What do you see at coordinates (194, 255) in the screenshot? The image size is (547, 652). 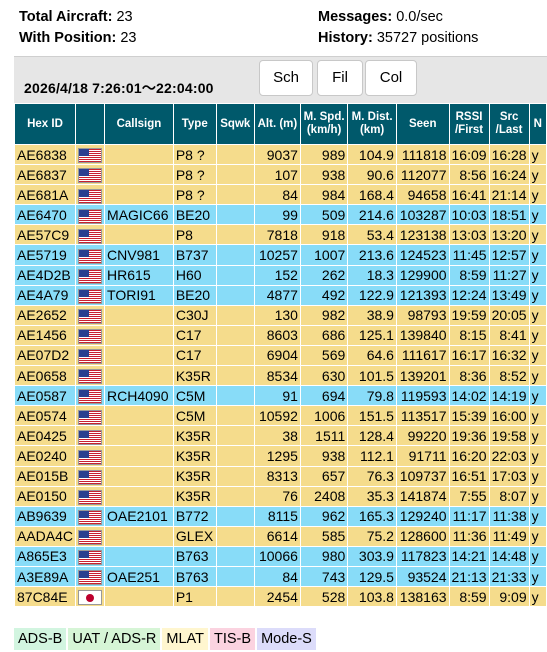 I see `cell-type: B737` at bounding box center [194, 255].